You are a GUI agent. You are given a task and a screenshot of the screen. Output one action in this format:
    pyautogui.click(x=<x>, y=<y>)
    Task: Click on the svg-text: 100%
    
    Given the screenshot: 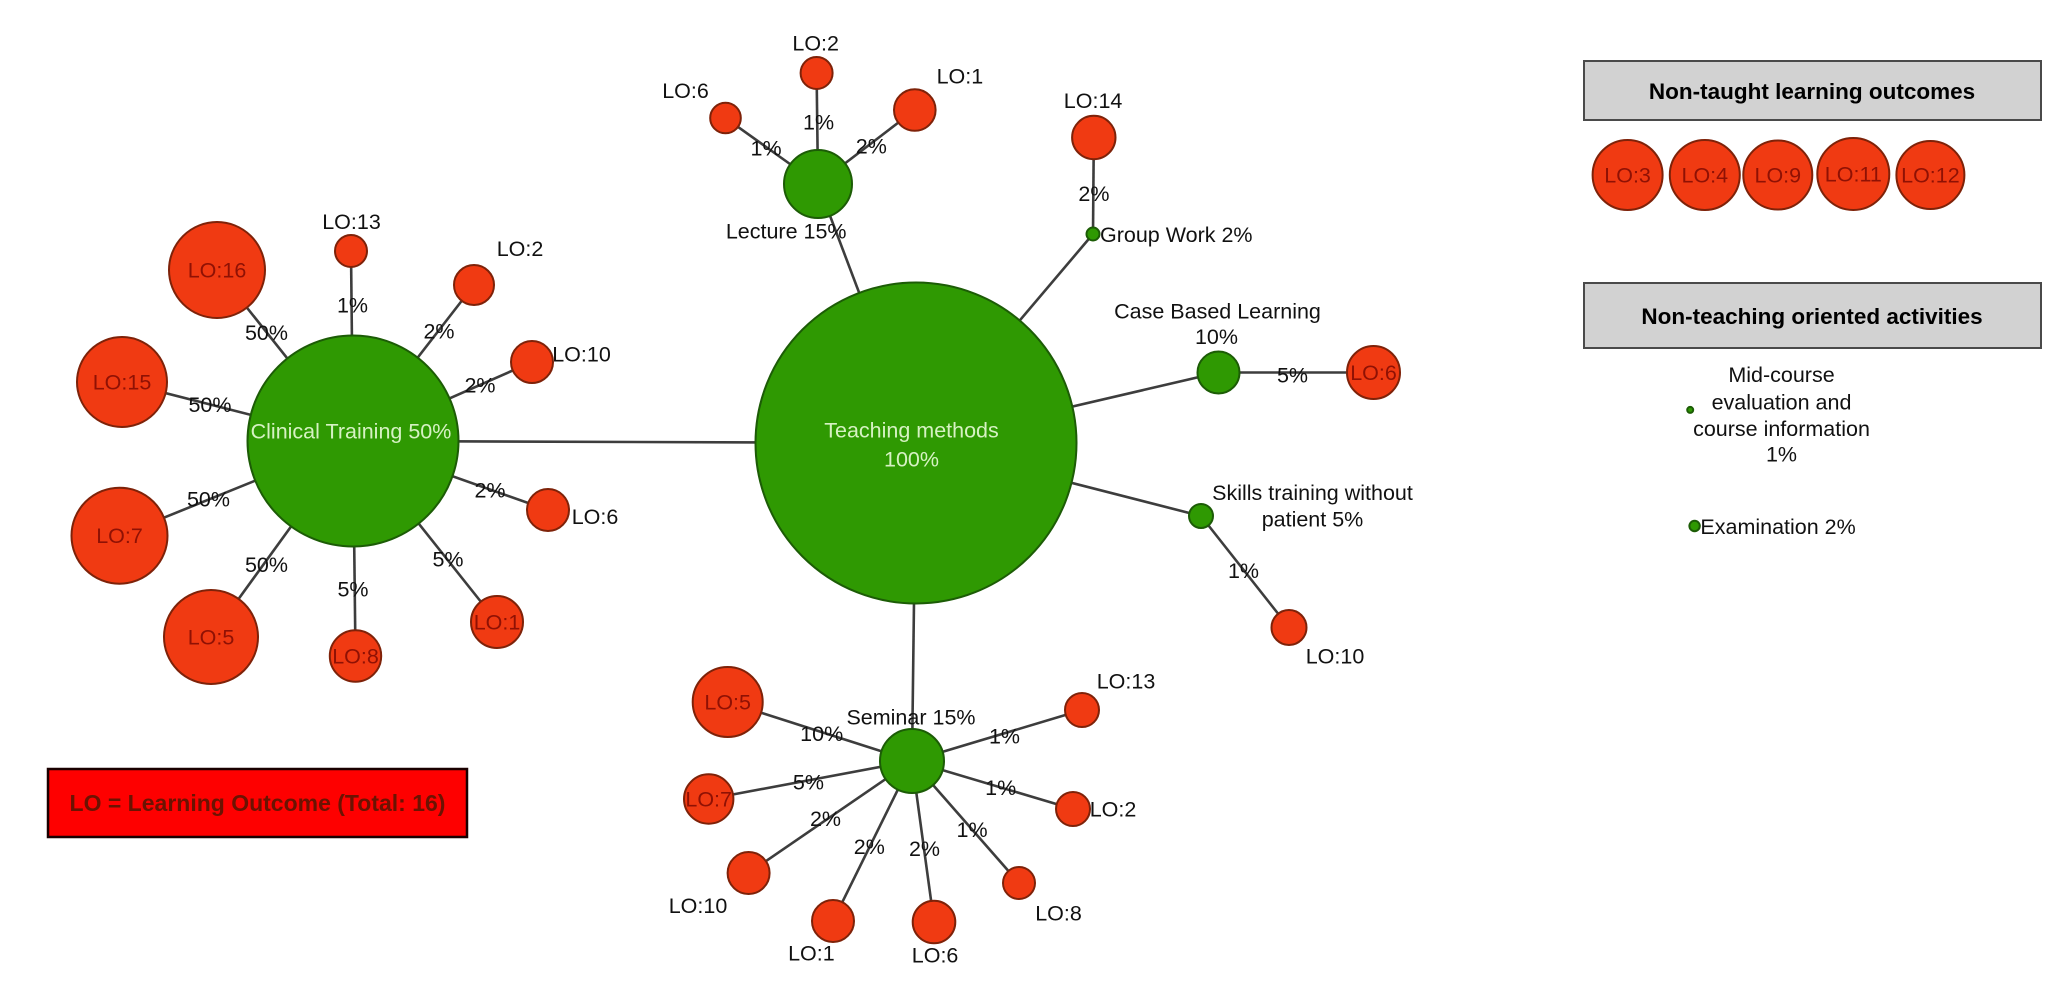 What is the action you would take?
    pyautogui.click(x=911, y=460)
    